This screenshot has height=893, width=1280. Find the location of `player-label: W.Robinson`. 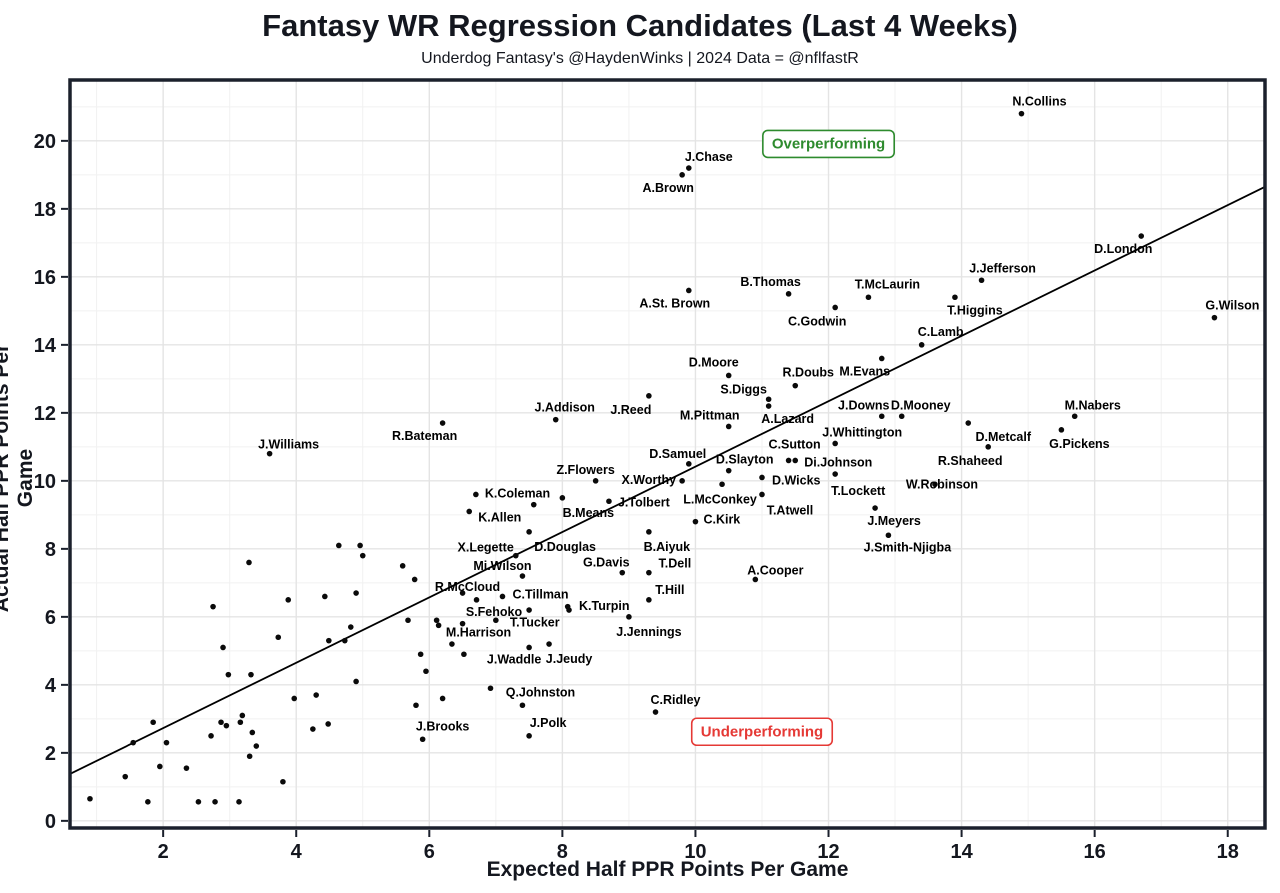

player-label: W.Robinson is located at coordinates (942, 484).